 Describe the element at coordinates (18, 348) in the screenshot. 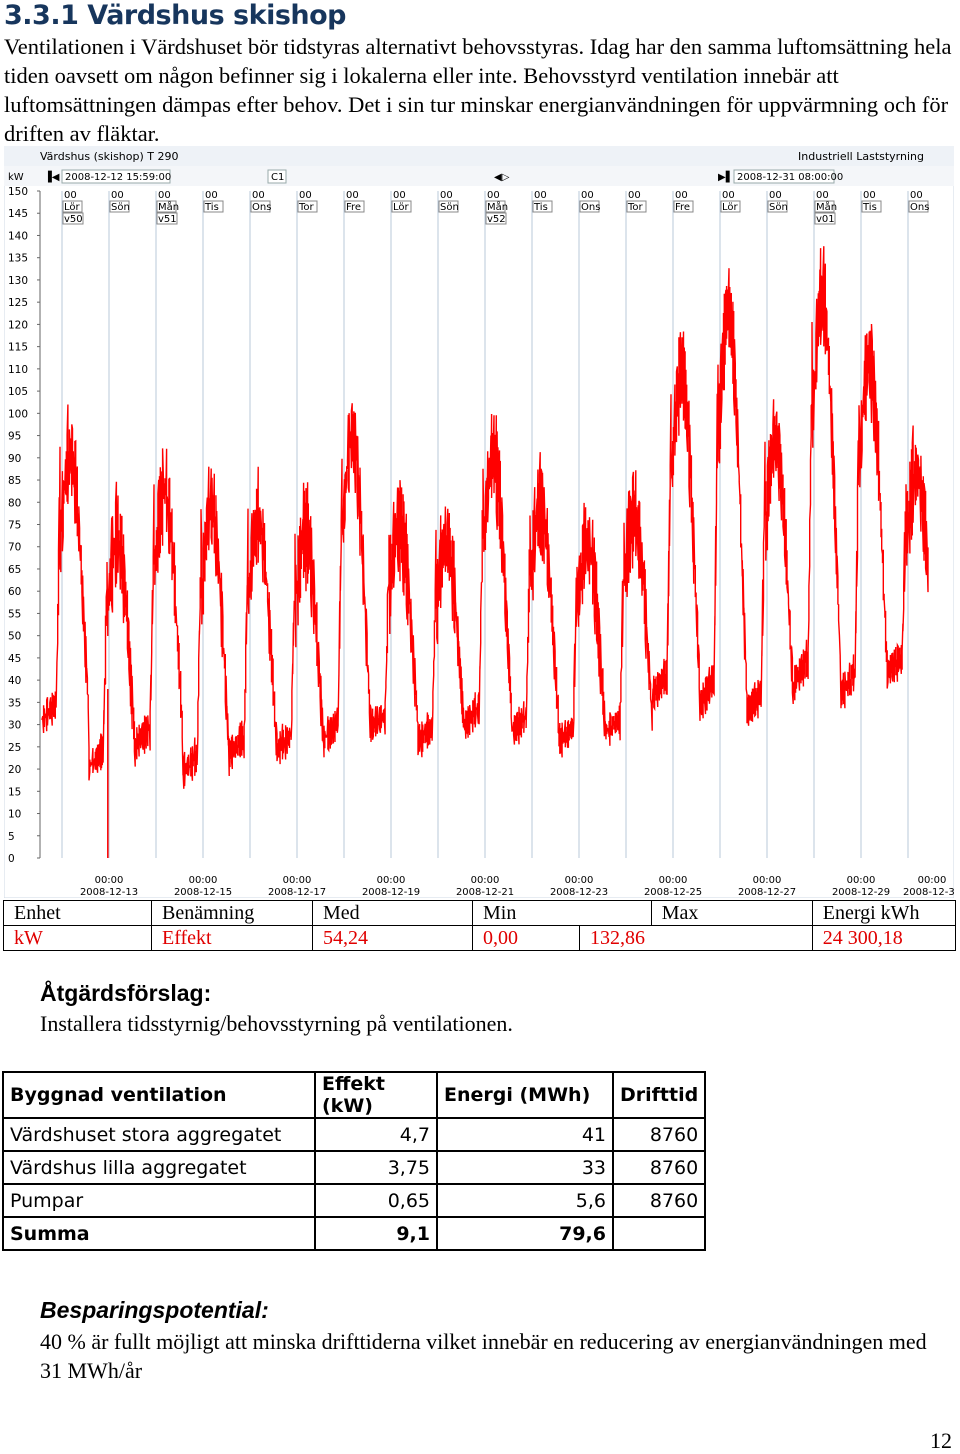

I see `y-tick-label: 115` at that location.